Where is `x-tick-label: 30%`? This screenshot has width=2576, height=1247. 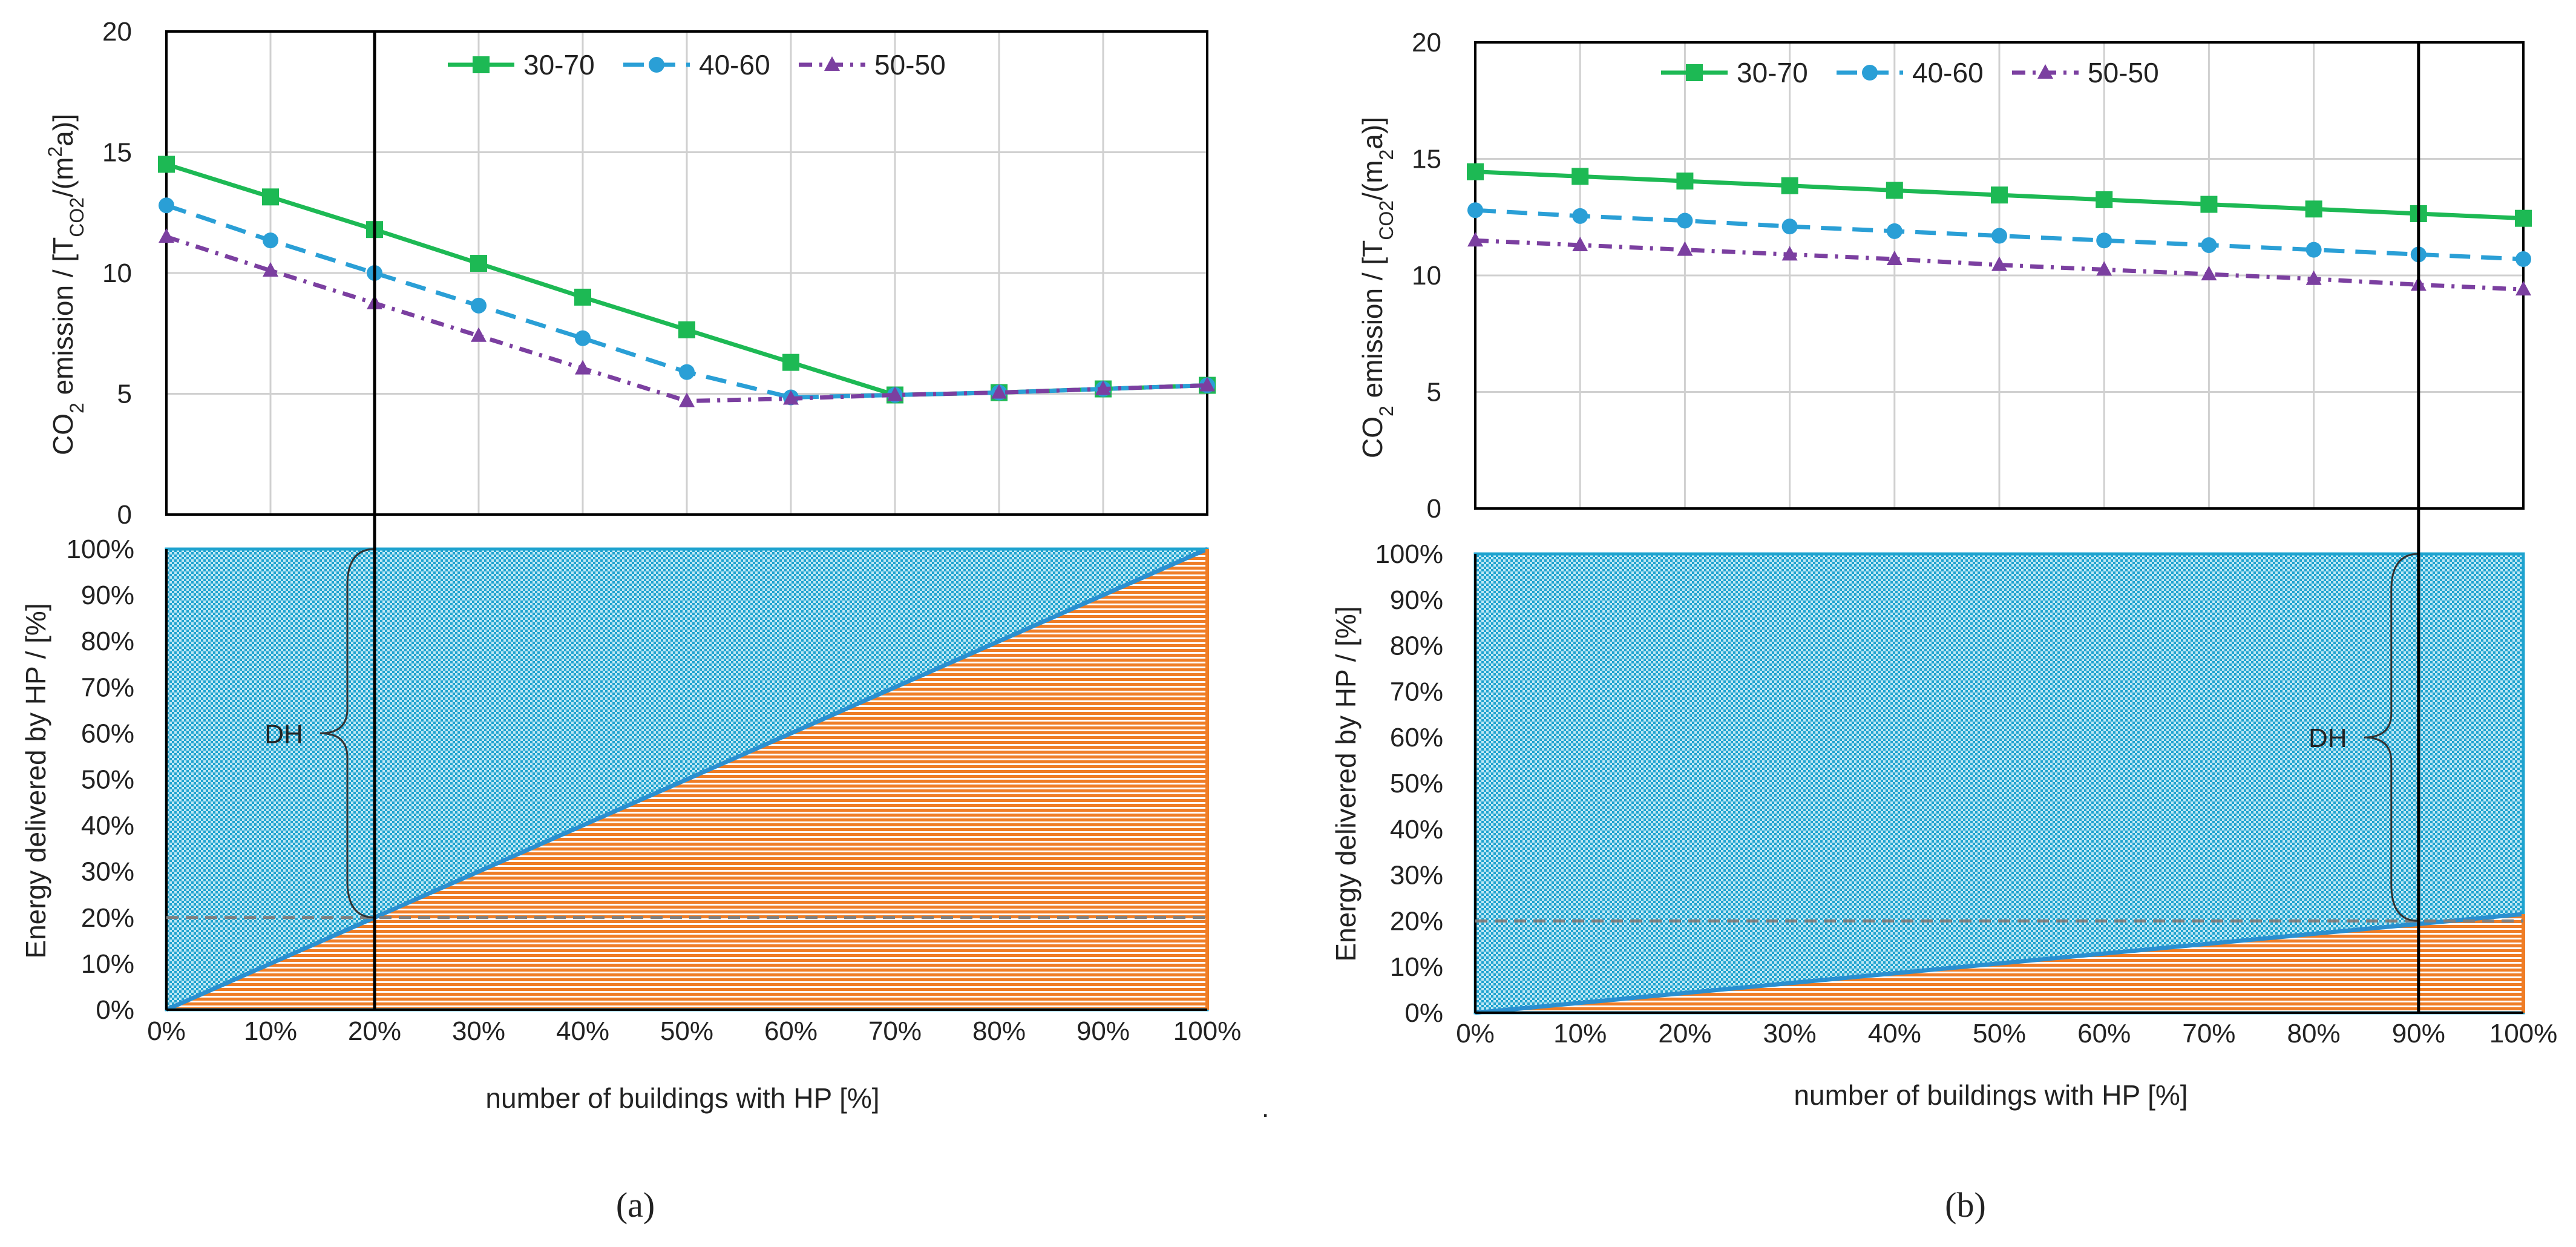
x-tick-label: 30% is located at coordinates (478, 1031).